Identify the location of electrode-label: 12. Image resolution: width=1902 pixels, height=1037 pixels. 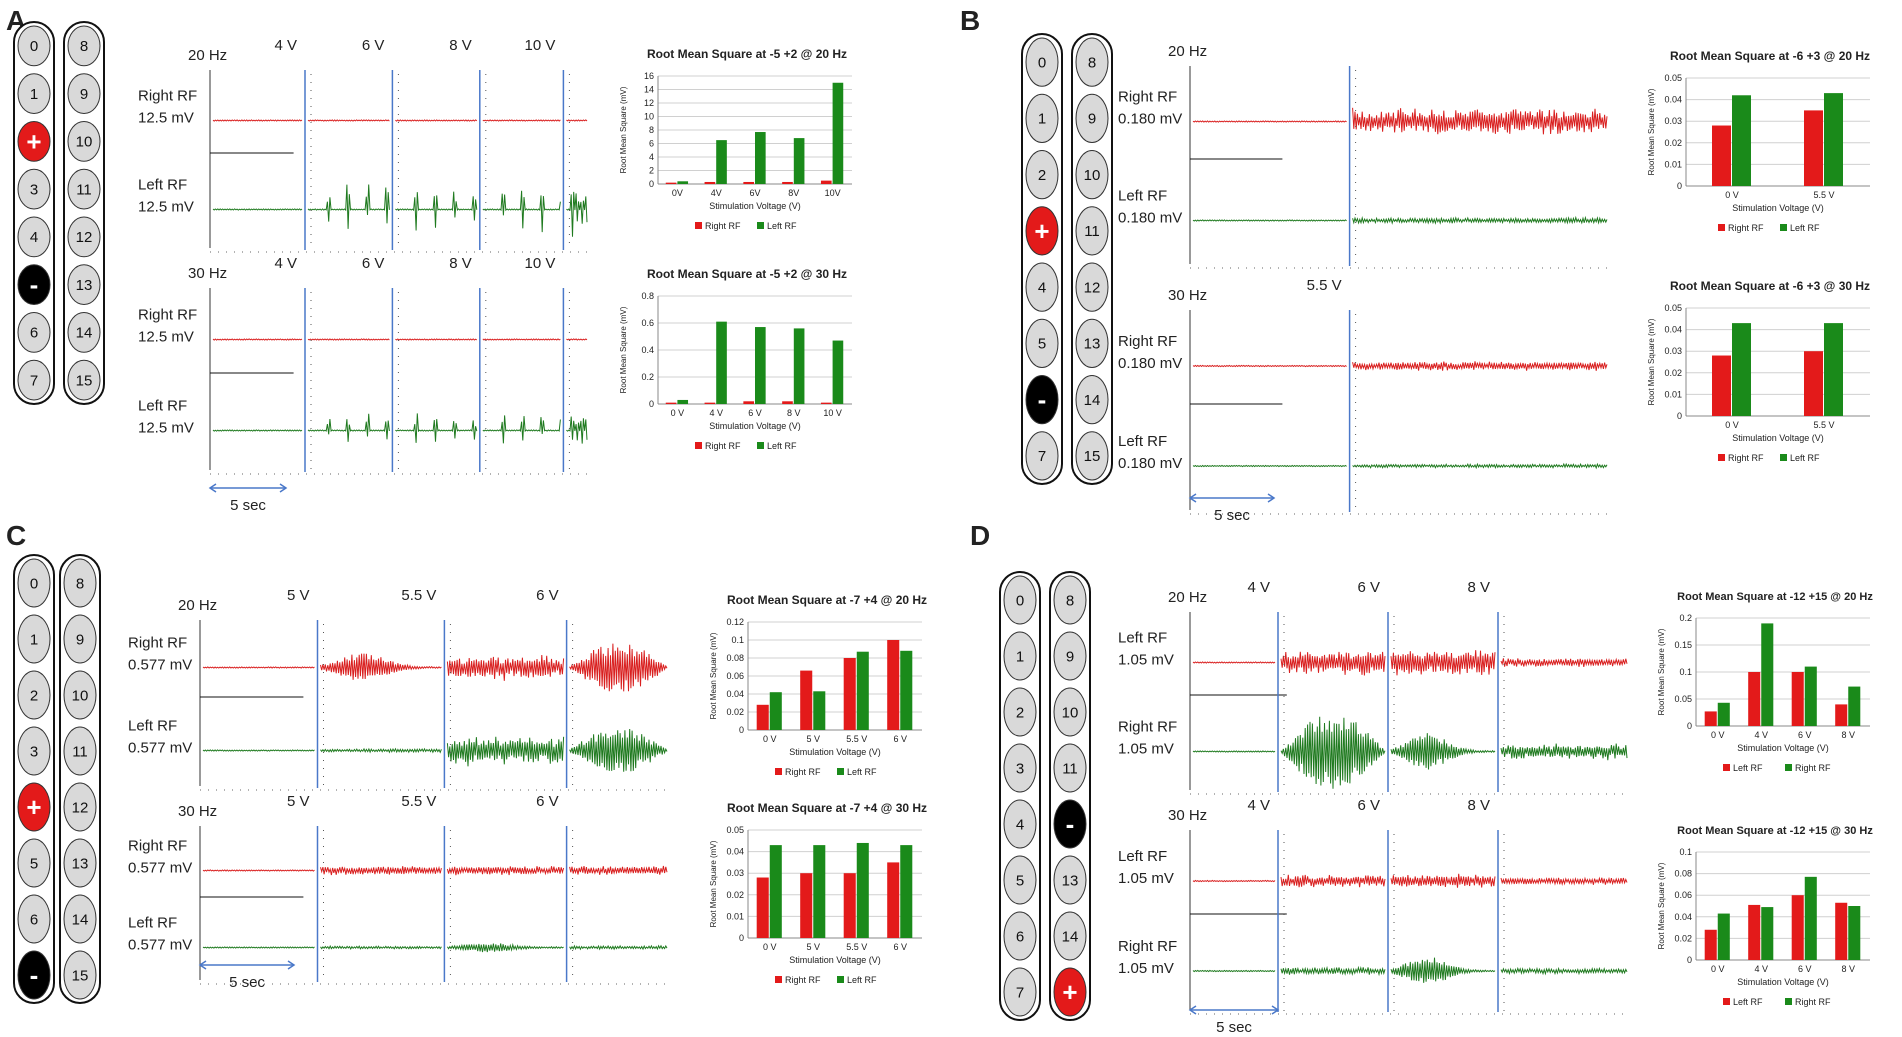
(80, 807).